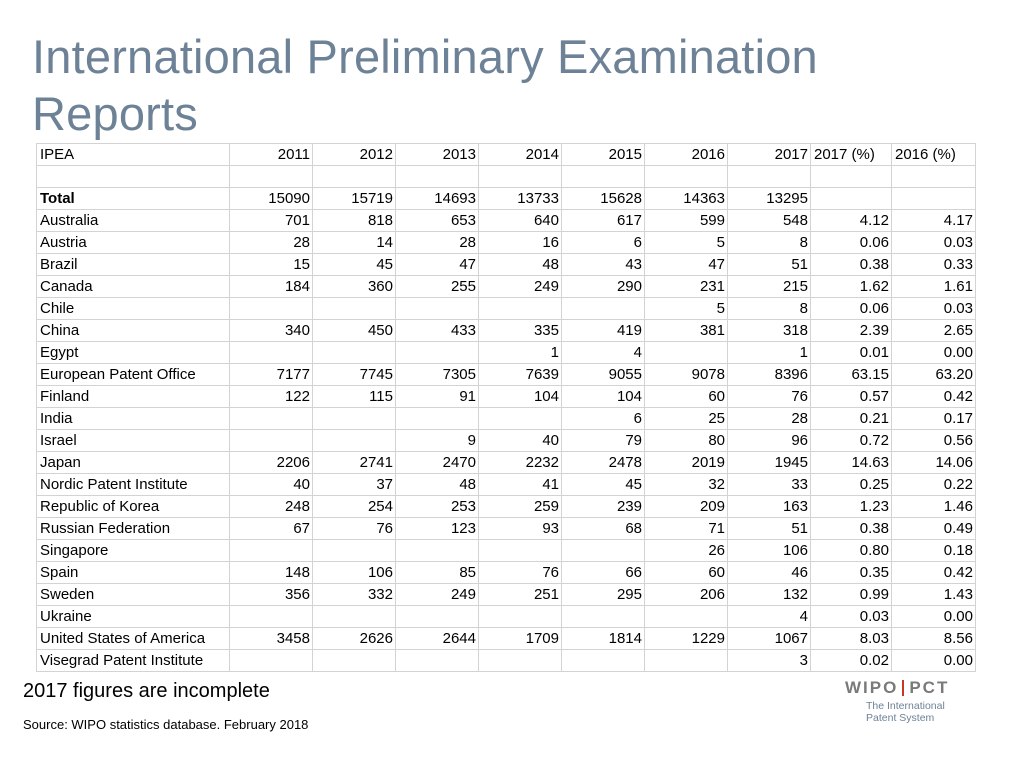 The image size is (1024, 768). What do you see at coordinates (133, 550) in the screenshot?
I see `ipea-name-cell: Singapore` at bounding box center [133, 550].